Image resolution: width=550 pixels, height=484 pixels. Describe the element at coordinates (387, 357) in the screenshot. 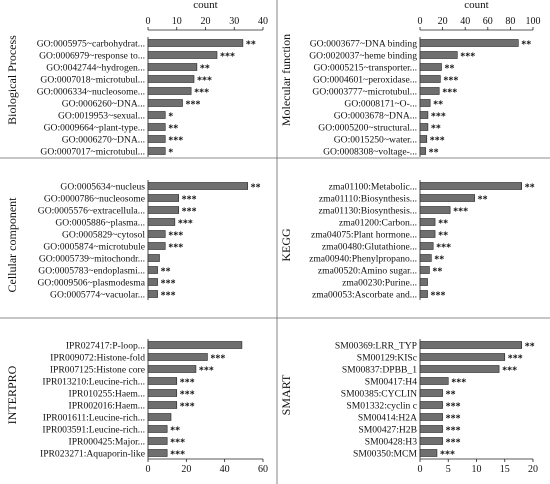

I see `category-label: SM00129:KISc` at that location.